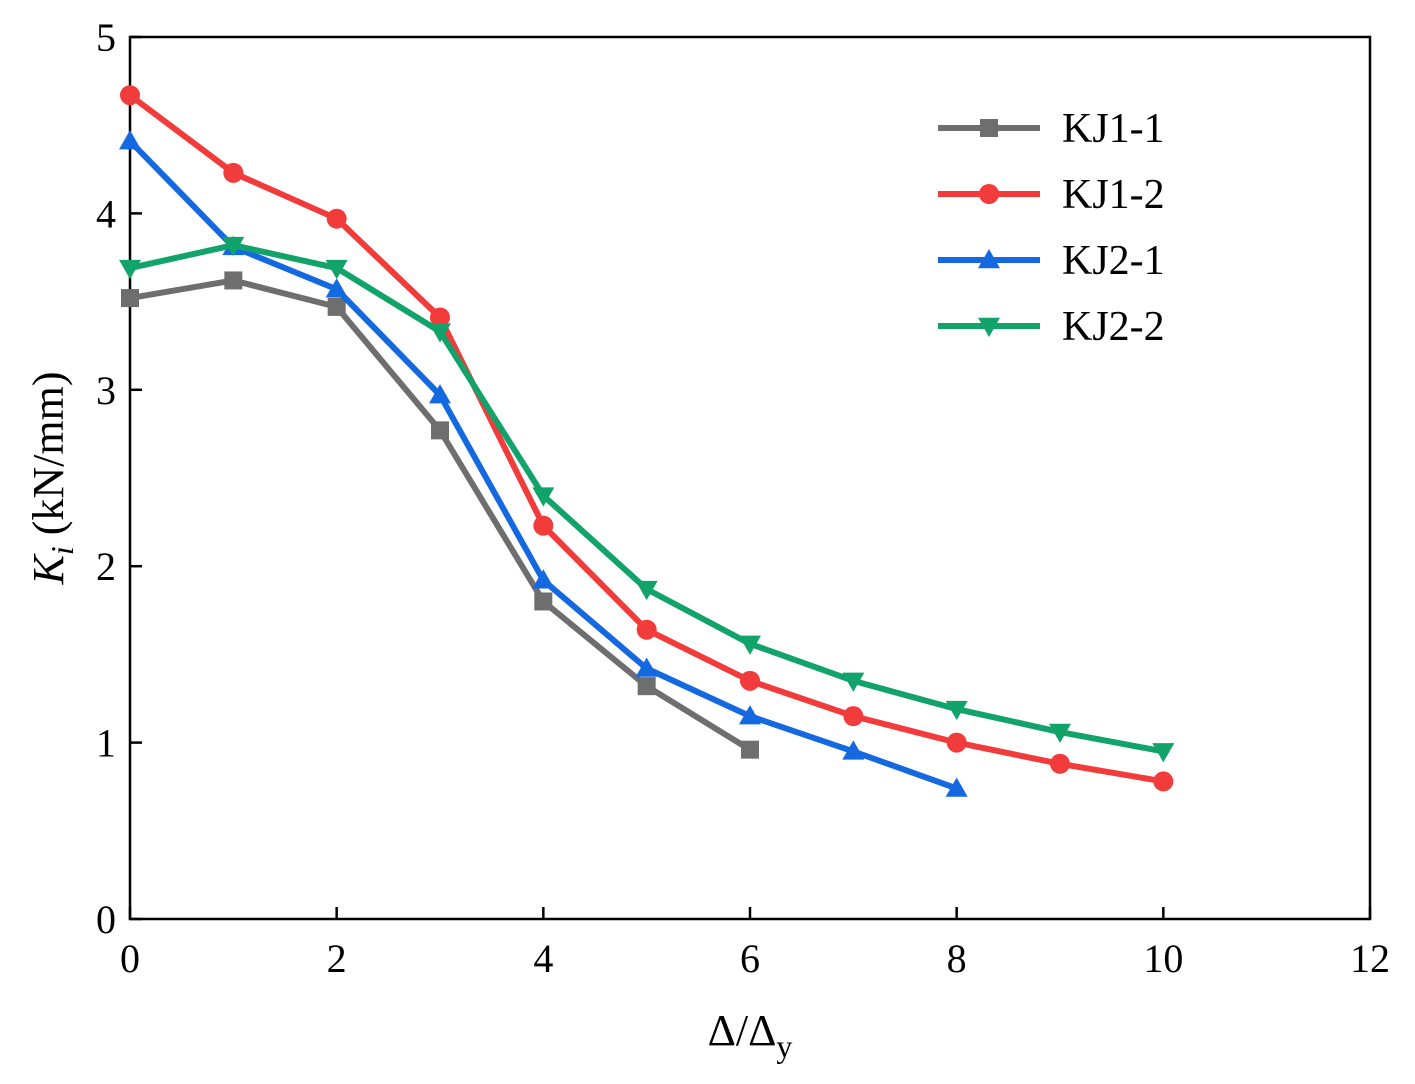 The width and height of the screenshot is (1415, 1084). What do you see at coordinates (48, 569) in the screenshot?
I see `y-axis-label-main: K` at bounding box center [48, 569].